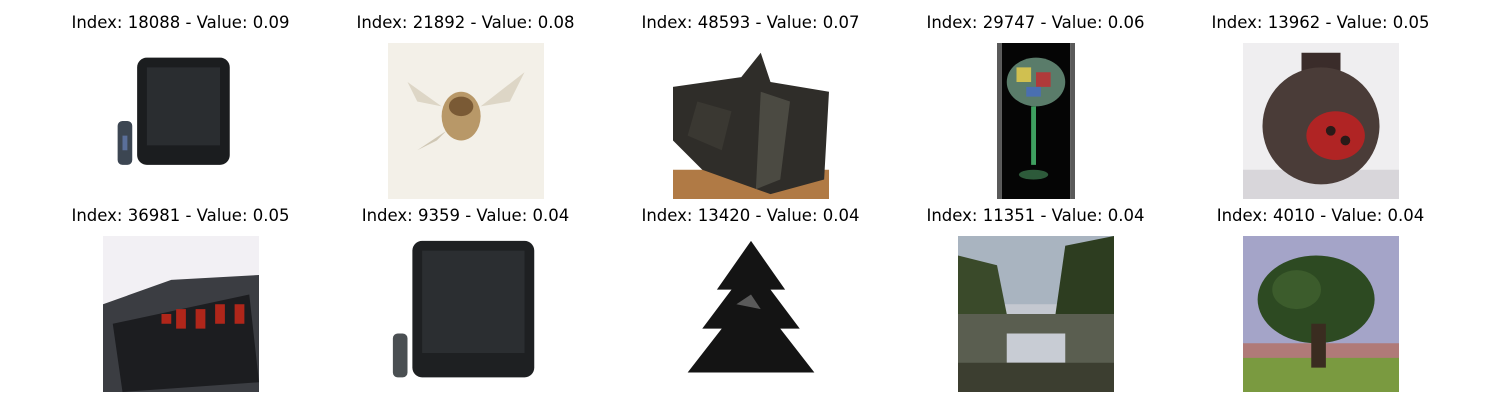 Image resolution: width=1500 pixels, height=400 pixels. I want to click on panel-image-pine, so click(751, 314).